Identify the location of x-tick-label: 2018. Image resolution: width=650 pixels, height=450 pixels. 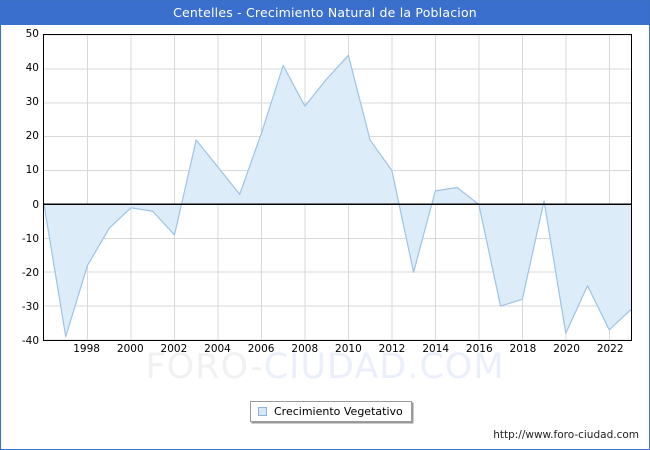
(523, 349).